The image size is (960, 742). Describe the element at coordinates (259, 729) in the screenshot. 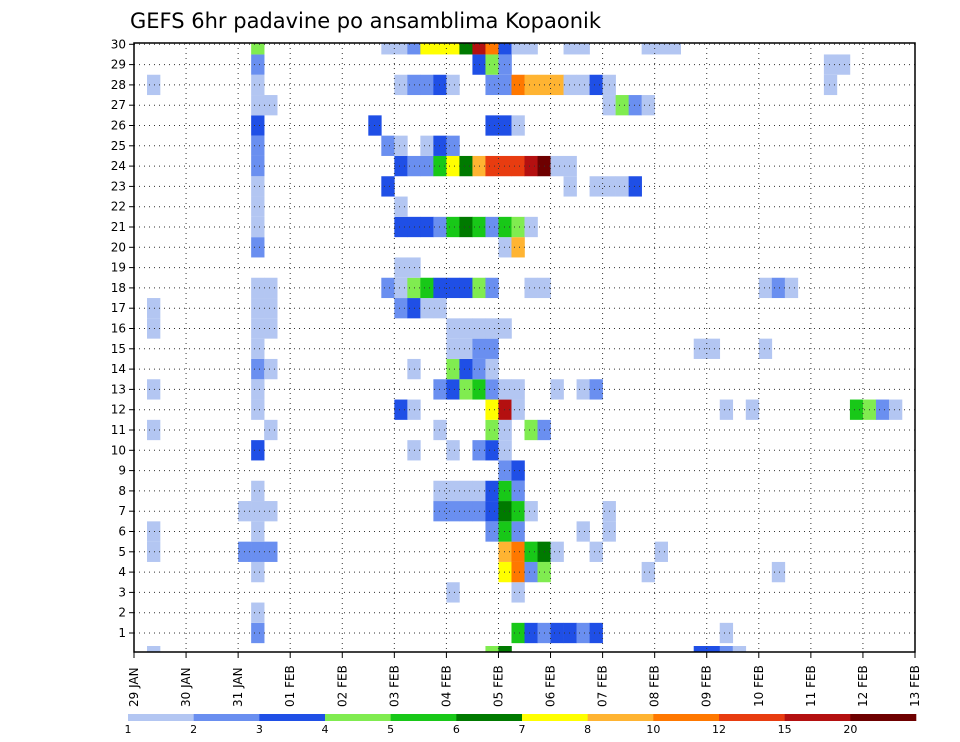

I see `colorbar-label: 3` at that location.